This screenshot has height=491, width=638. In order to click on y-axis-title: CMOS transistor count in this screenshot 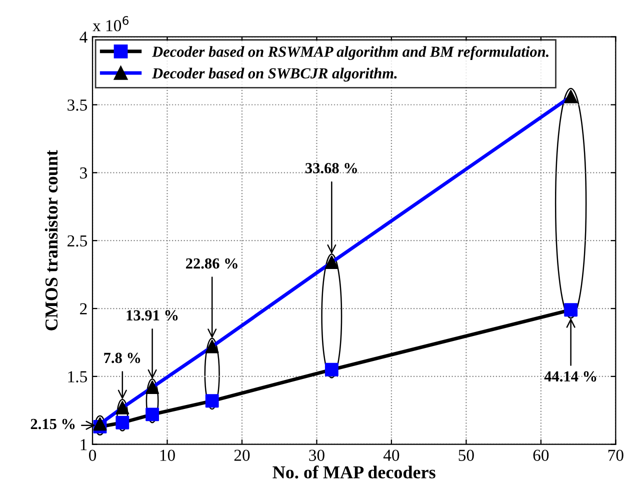, I will do `click(51, 240)`.